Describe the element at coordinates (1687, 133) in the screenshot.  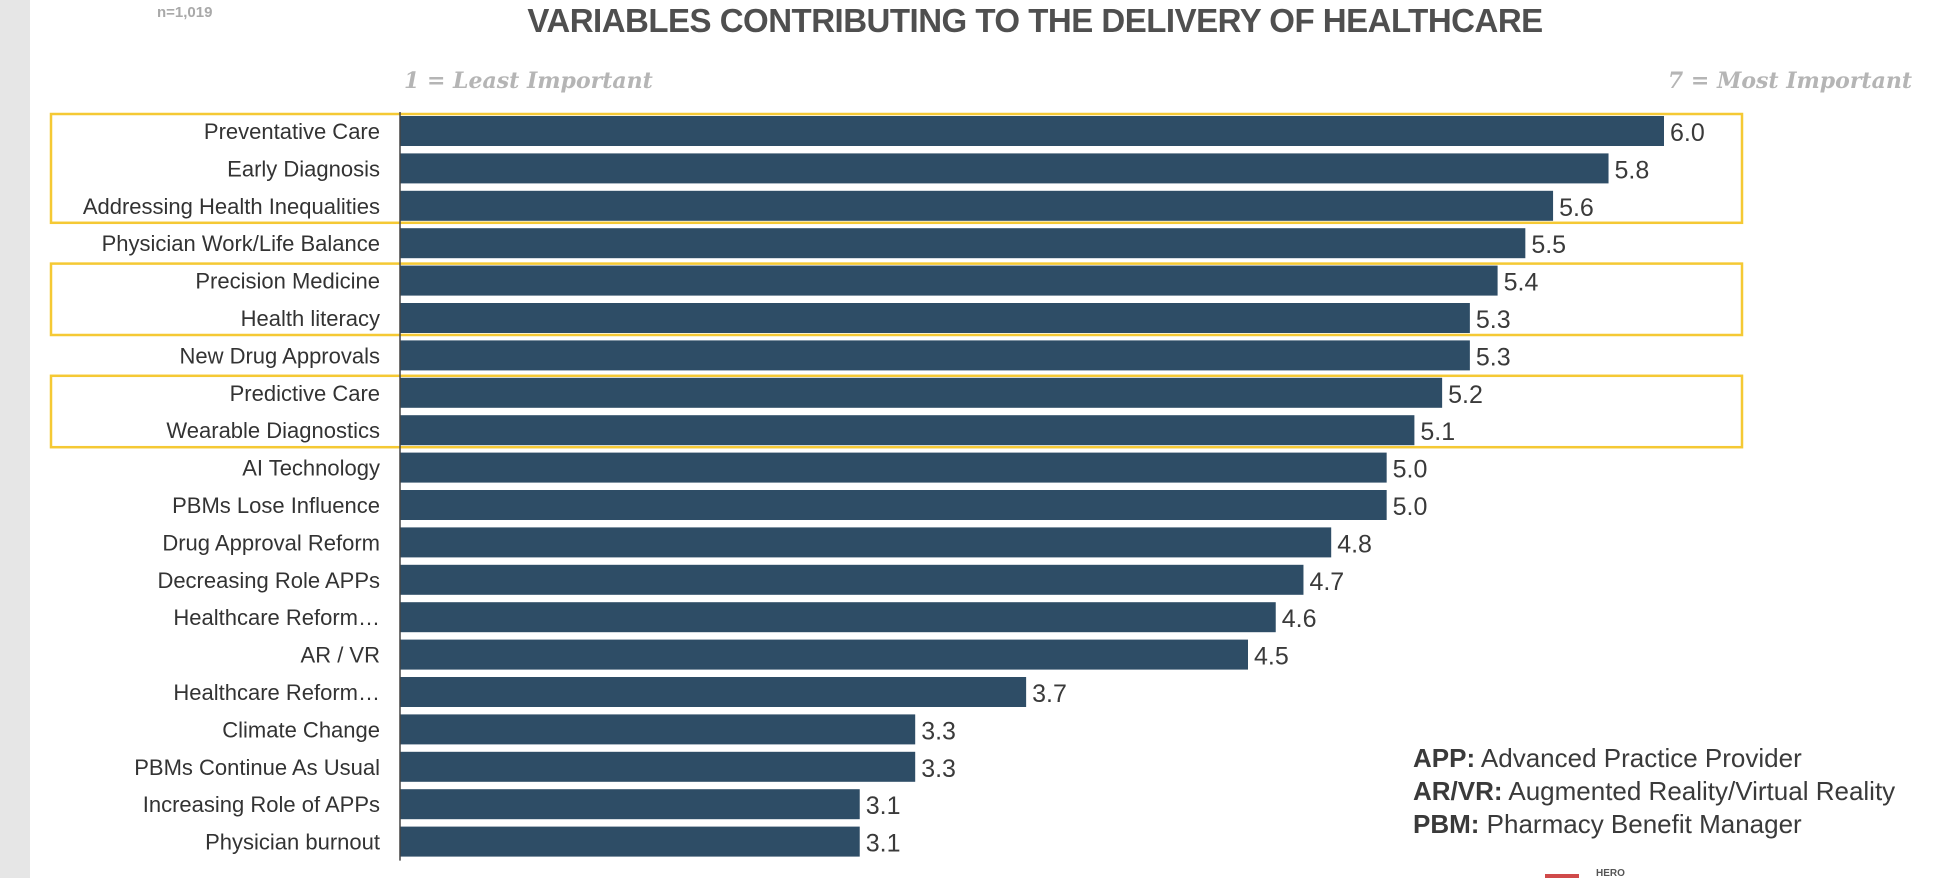
I see `value-label-1: 6.0` at that location.